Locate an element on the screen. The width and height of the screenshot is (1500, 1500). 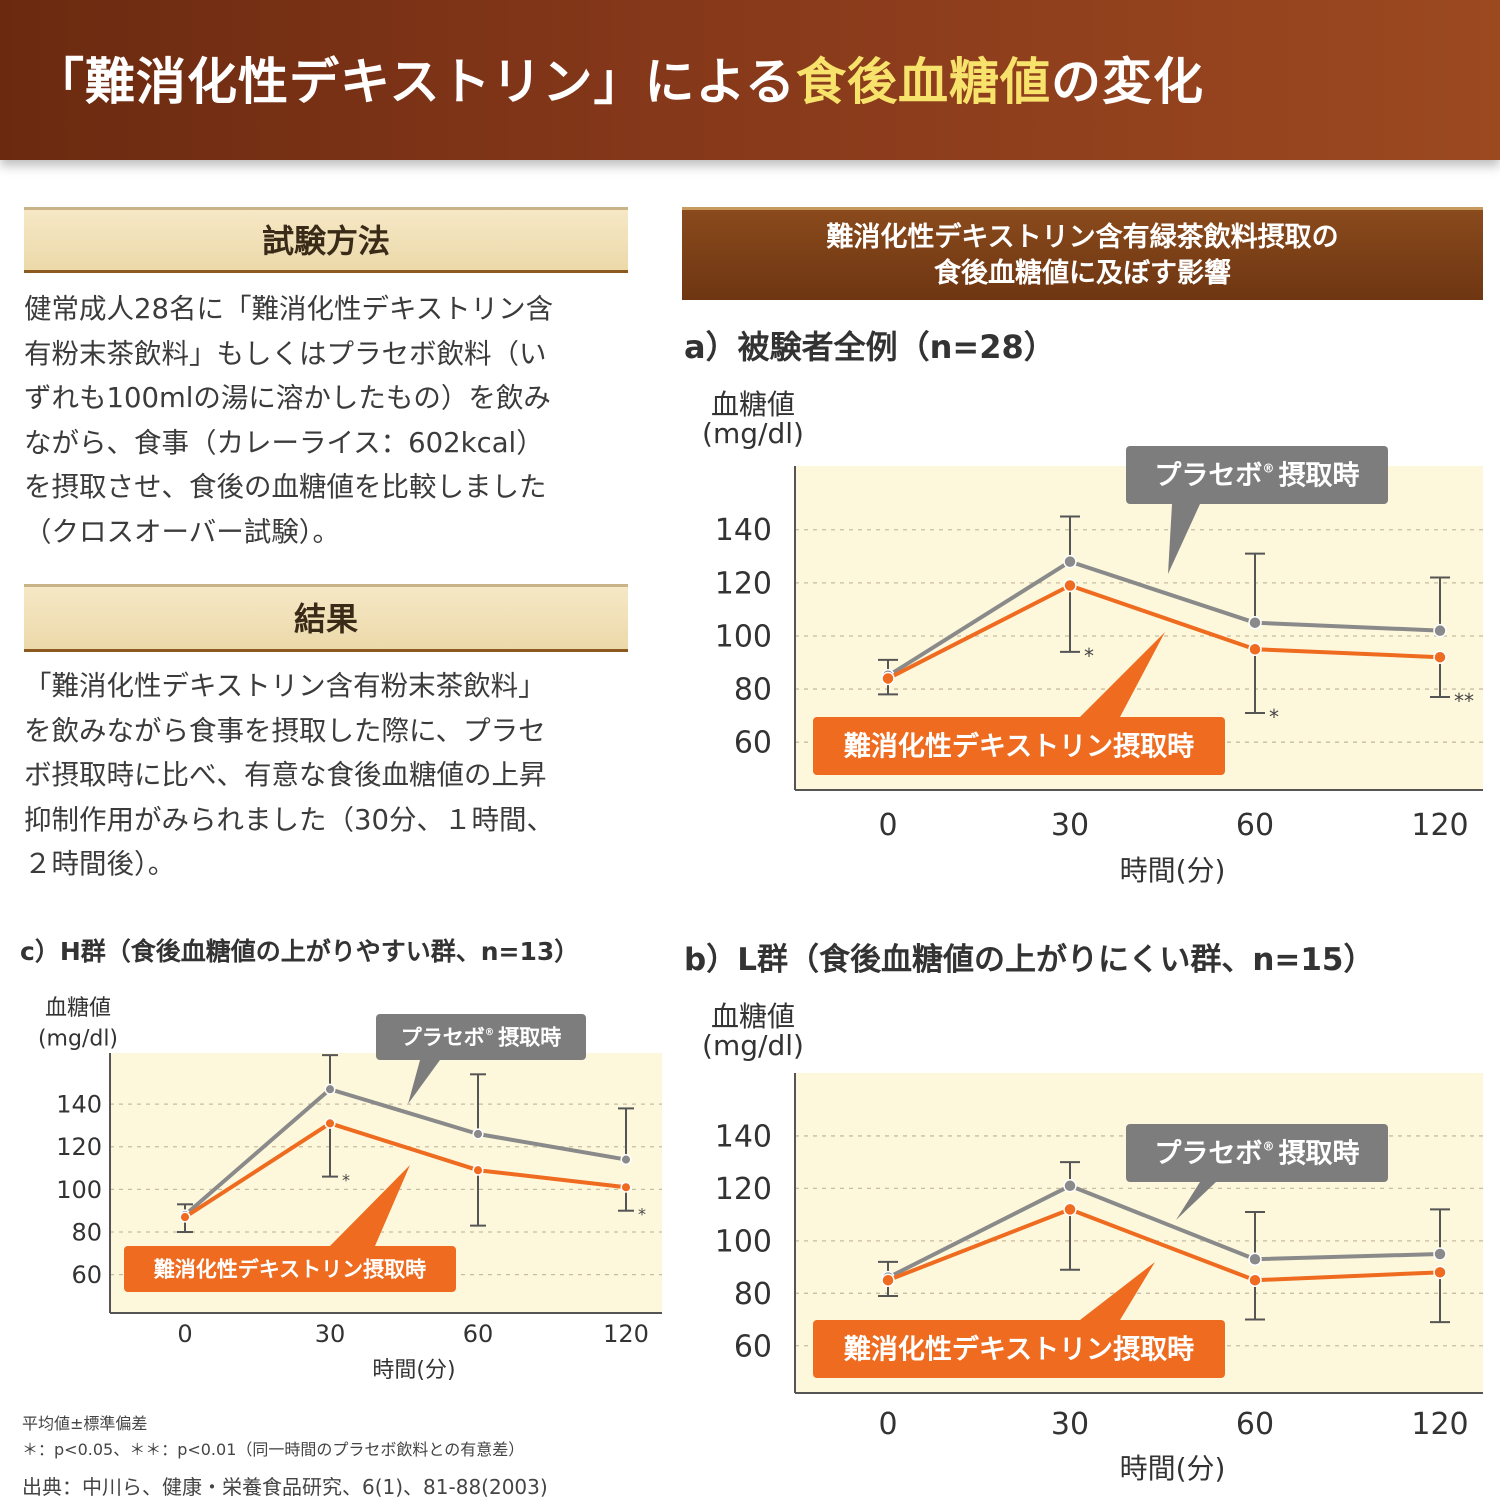
page-title-highlight: 食後血糖値 is located at coordinates (923, 82).